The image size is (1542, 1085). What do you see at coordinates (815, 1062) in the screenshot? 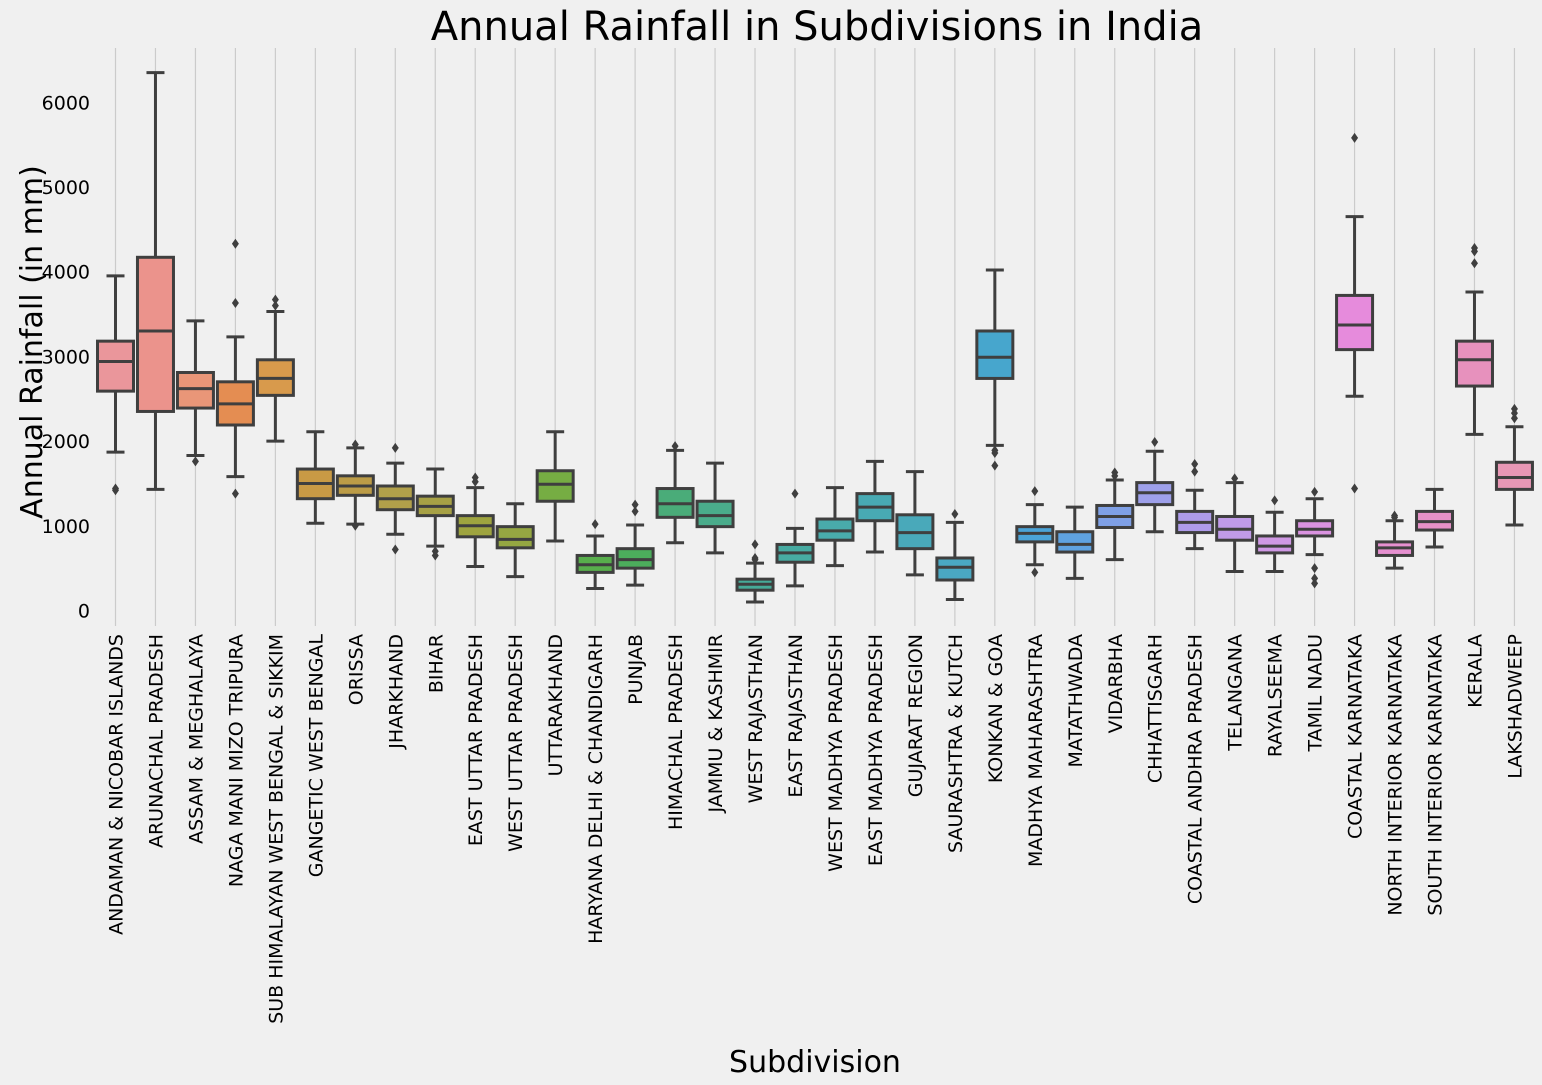
I see `x-axis-label: Subdivision` at bounding box center [815, 1062].